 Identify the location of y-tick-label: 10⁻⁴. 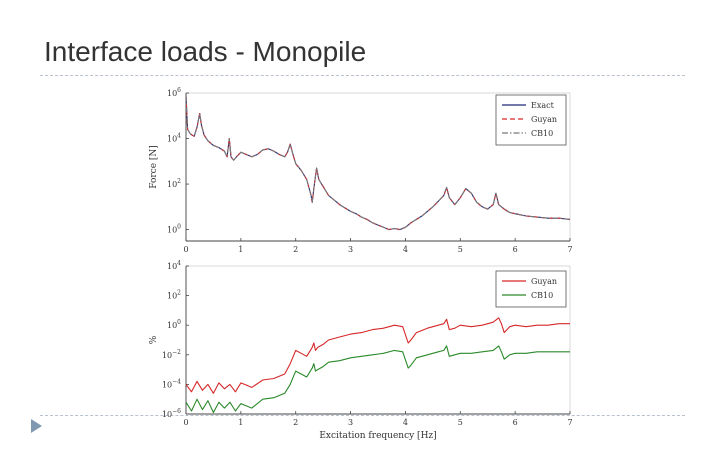
(171, 383).